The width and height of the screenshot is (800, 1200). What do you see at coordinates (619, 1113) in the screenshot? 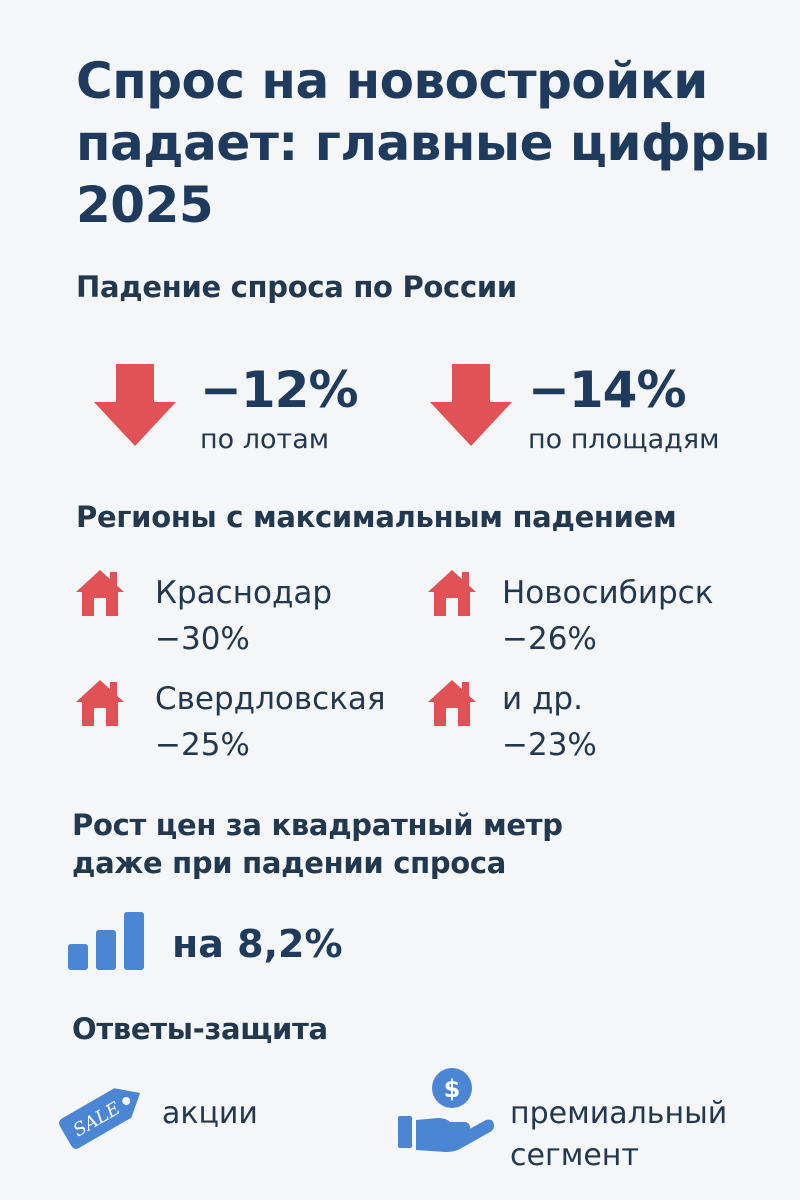
I see `response-label-line1: премиальный` at bounding box center [619, 1113].